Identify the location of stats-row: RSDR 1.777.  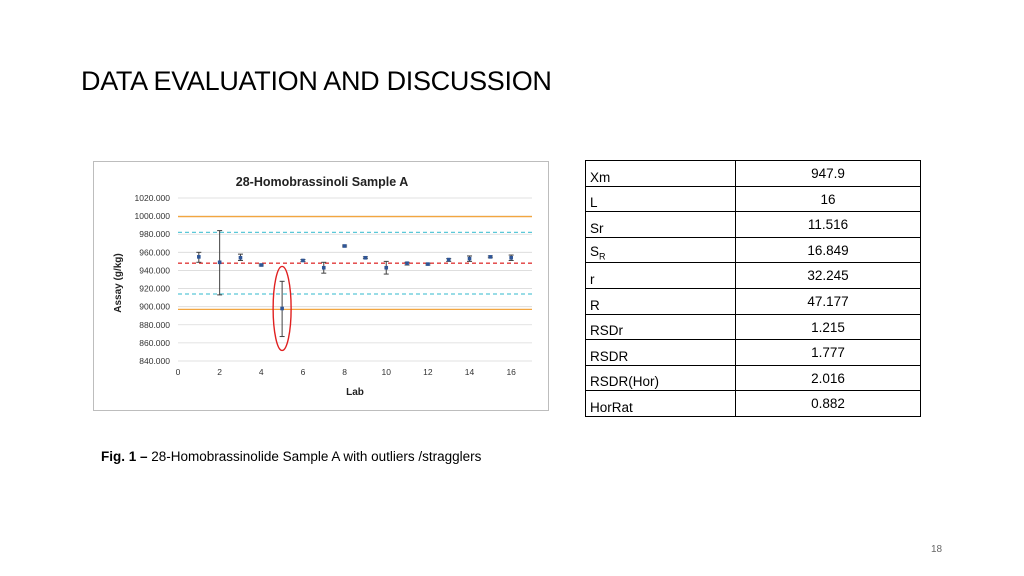
(753, 352).